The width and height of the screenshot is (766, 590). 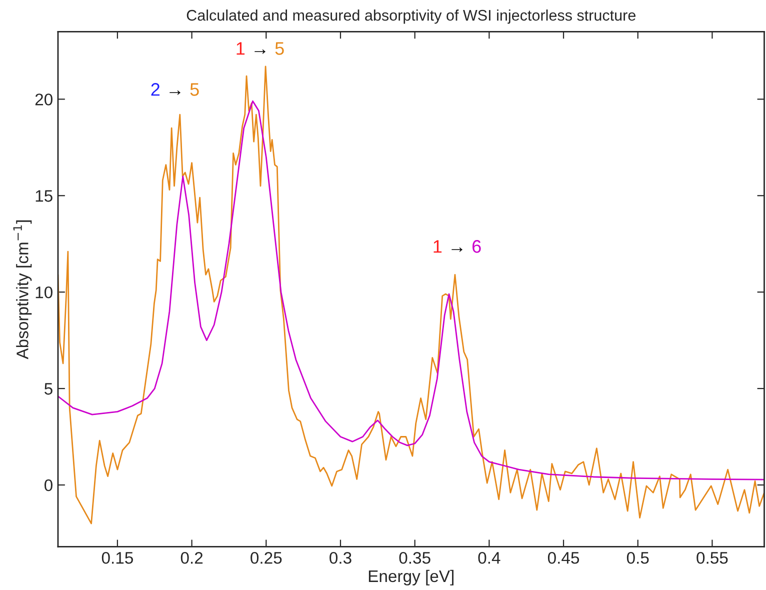 I want to click on x-tick-label: 0.45, so click(x=564, y=558).